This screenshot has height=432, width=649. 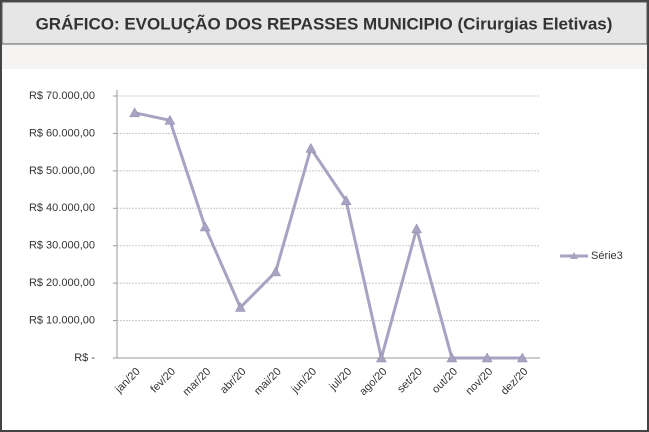 I want to click on sub-band, so click(x=324, y=57).